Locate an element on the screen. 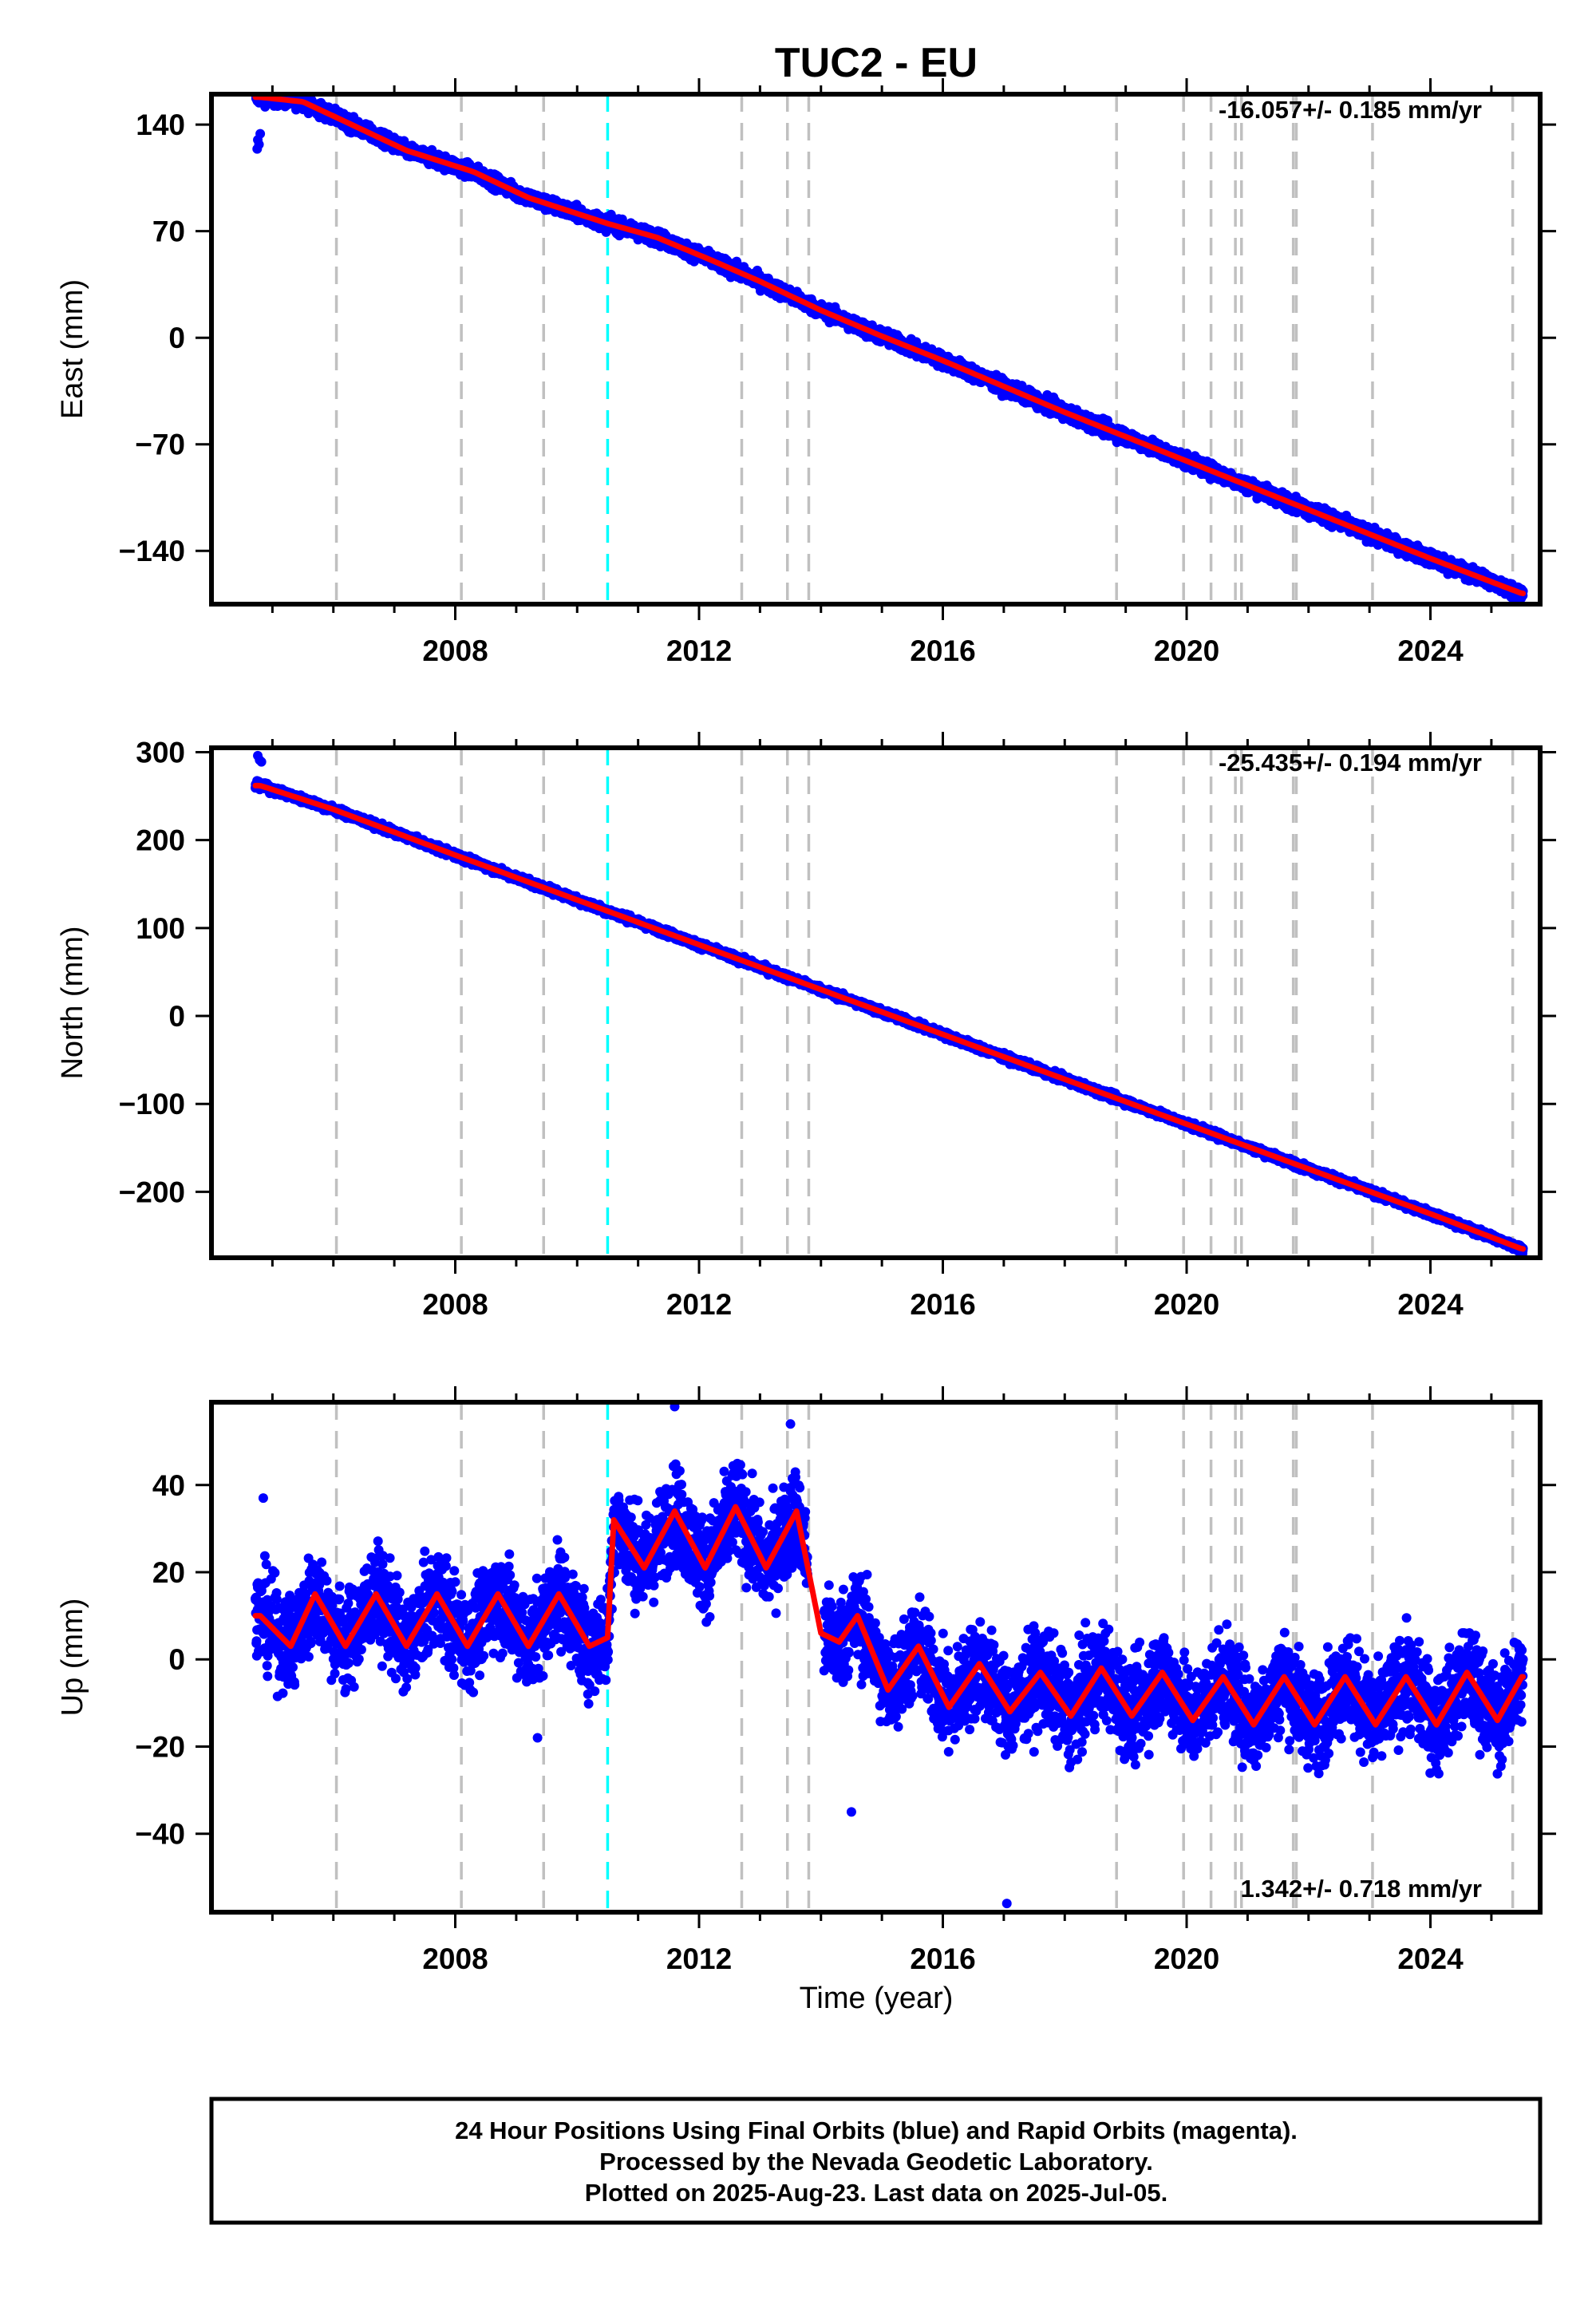 Image resolution: width=1596 pixels, height=2316 pixels. figure-title: TUC2 - EU is located at coordinates (876, 63).